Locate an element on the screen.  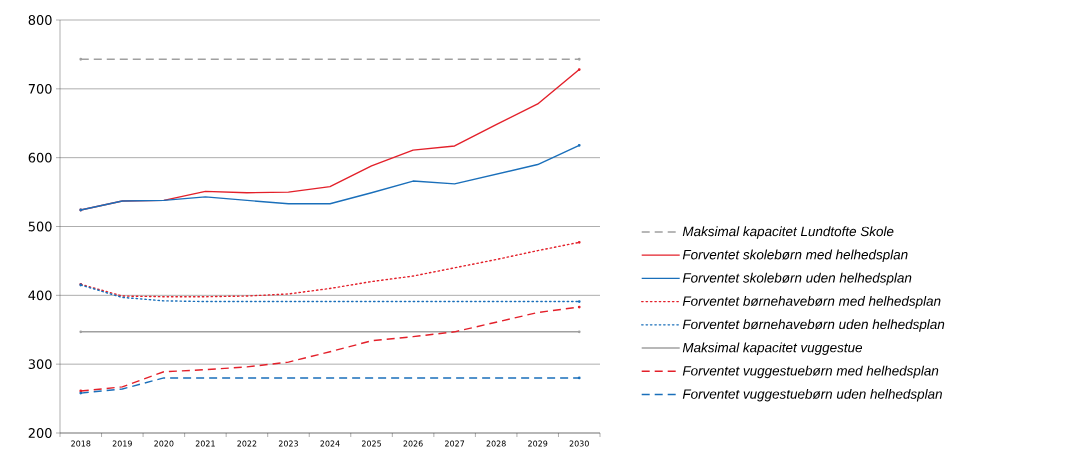
y-tick-label: 500 is located at coordinates (40, 226).